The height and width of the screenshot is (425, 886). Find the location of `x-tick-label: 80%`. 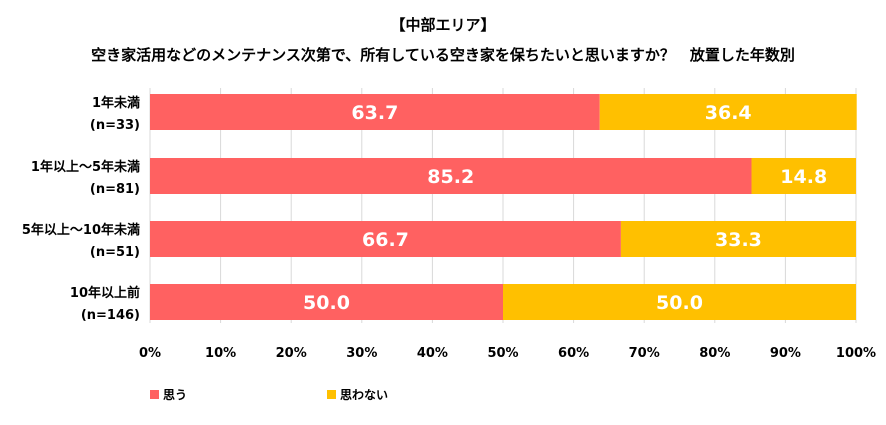

x-tick-label: 80% is located at coordinates (714, 353).